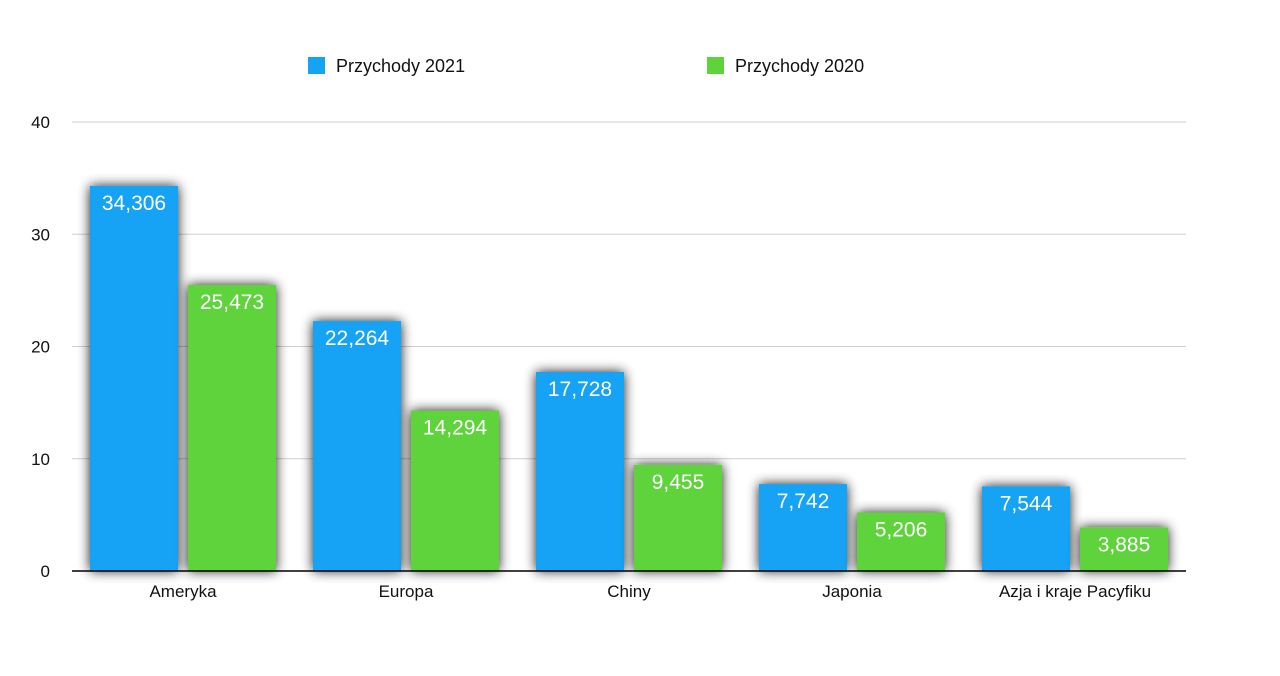 Image resolution: width=1280 pixels, height=676 pixels. Describe the element at coordinates (799, 66) in the screenshot. I see `legend-label: Przychody 2020` at that location.